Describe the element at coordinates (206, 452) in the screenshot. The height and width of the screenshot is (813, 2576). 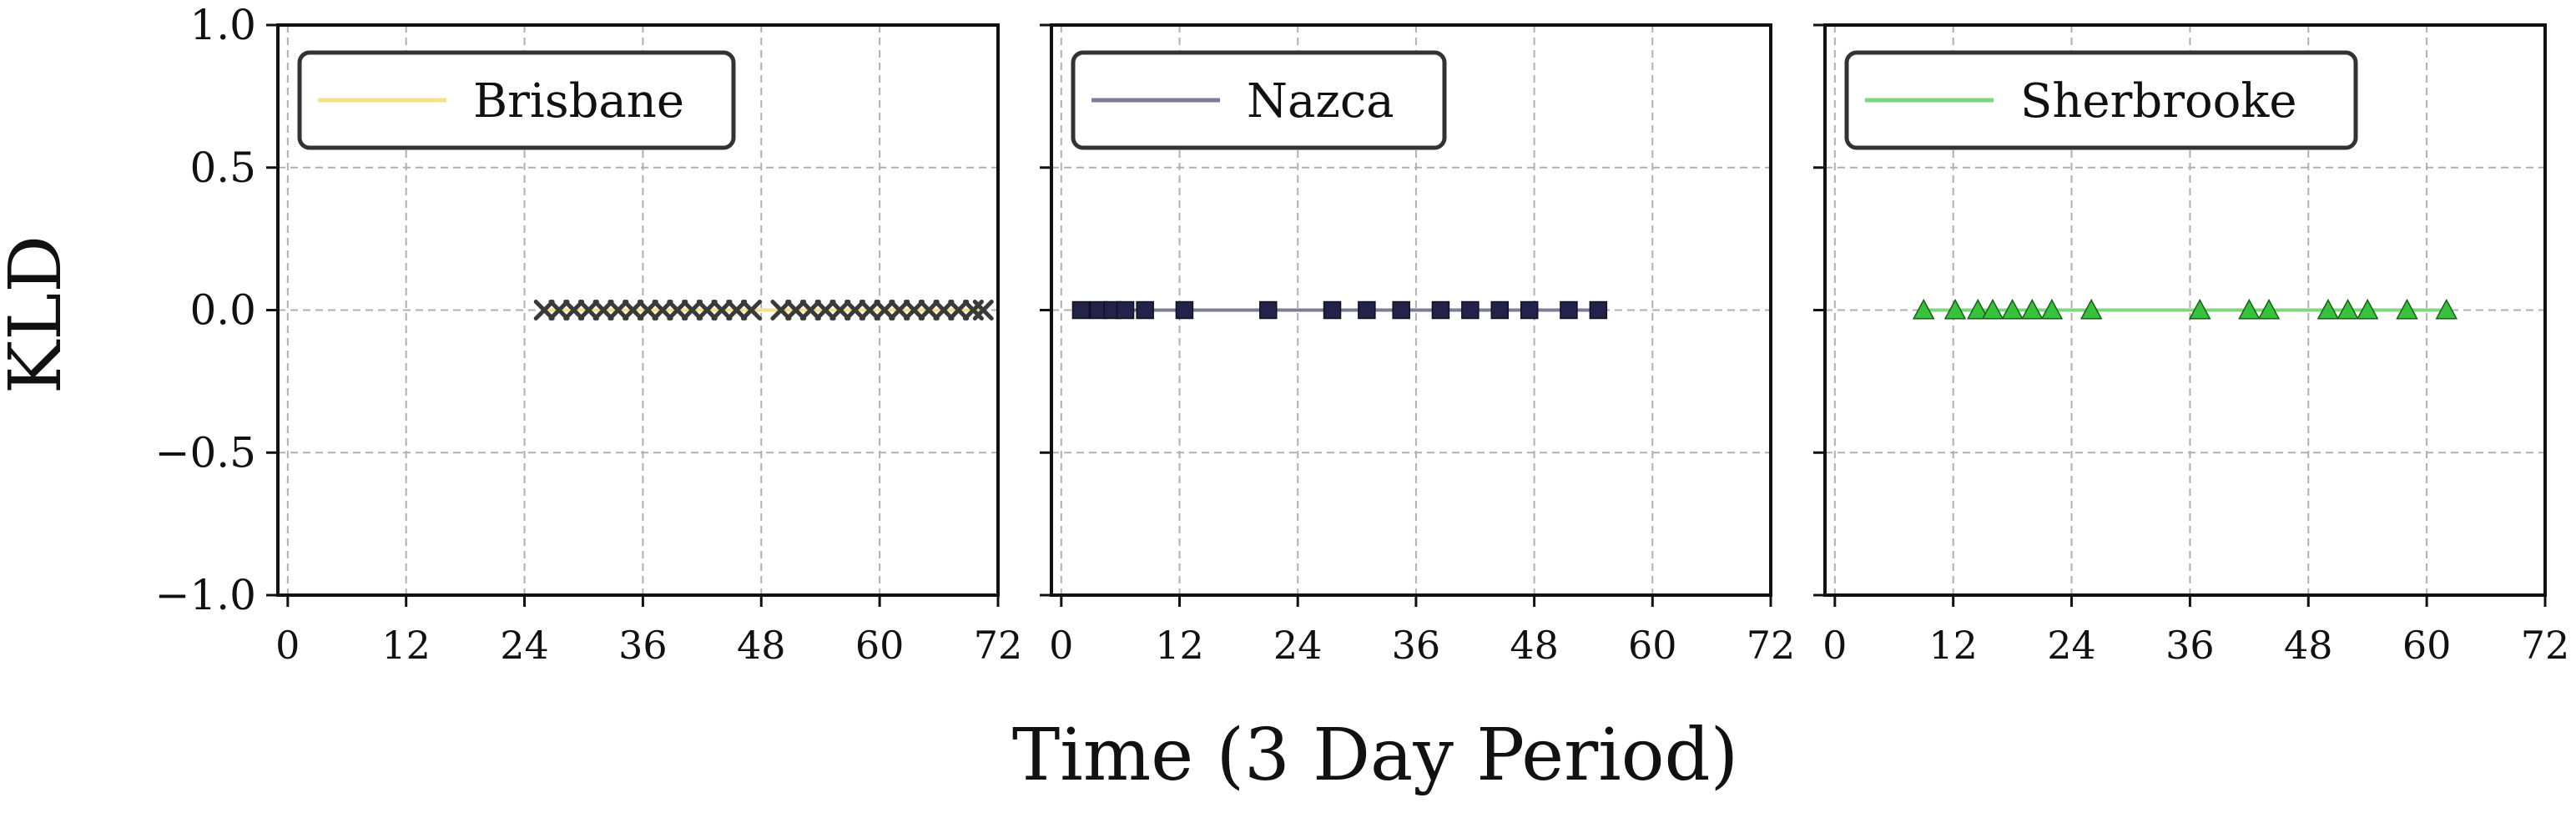
I see `y-tick-label: −0.5` at that location.